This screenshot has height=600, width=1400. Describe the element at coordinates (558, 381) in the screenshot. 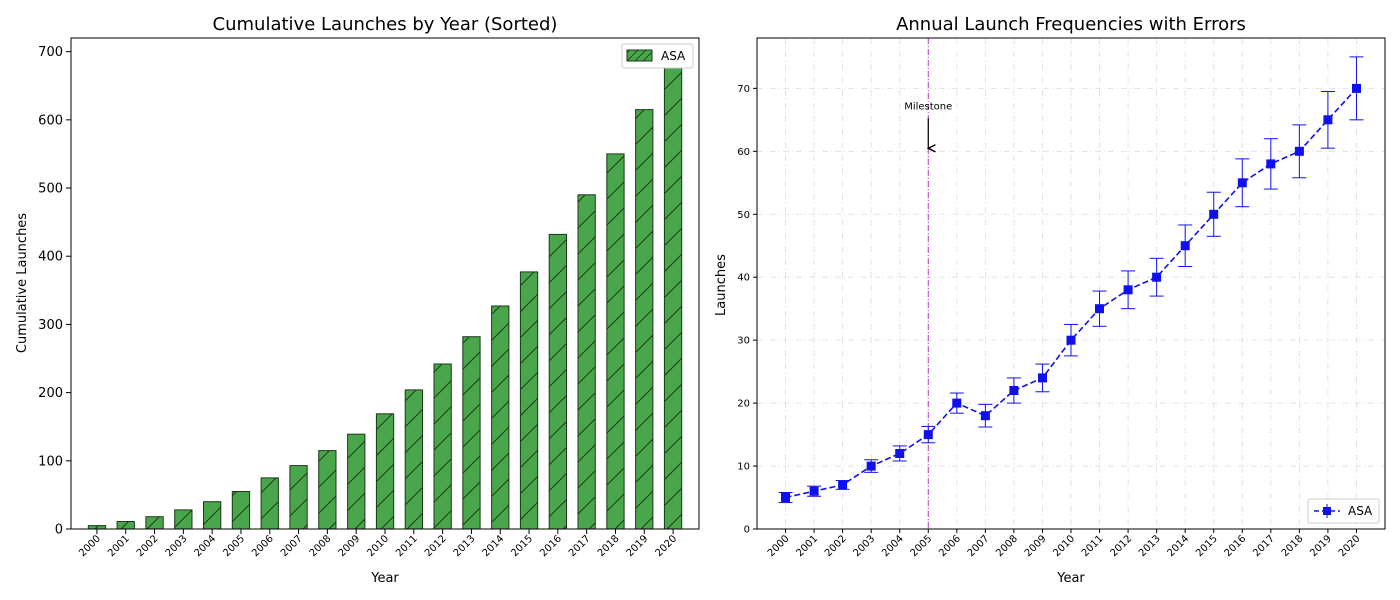

I see `bar-2016` at that location.